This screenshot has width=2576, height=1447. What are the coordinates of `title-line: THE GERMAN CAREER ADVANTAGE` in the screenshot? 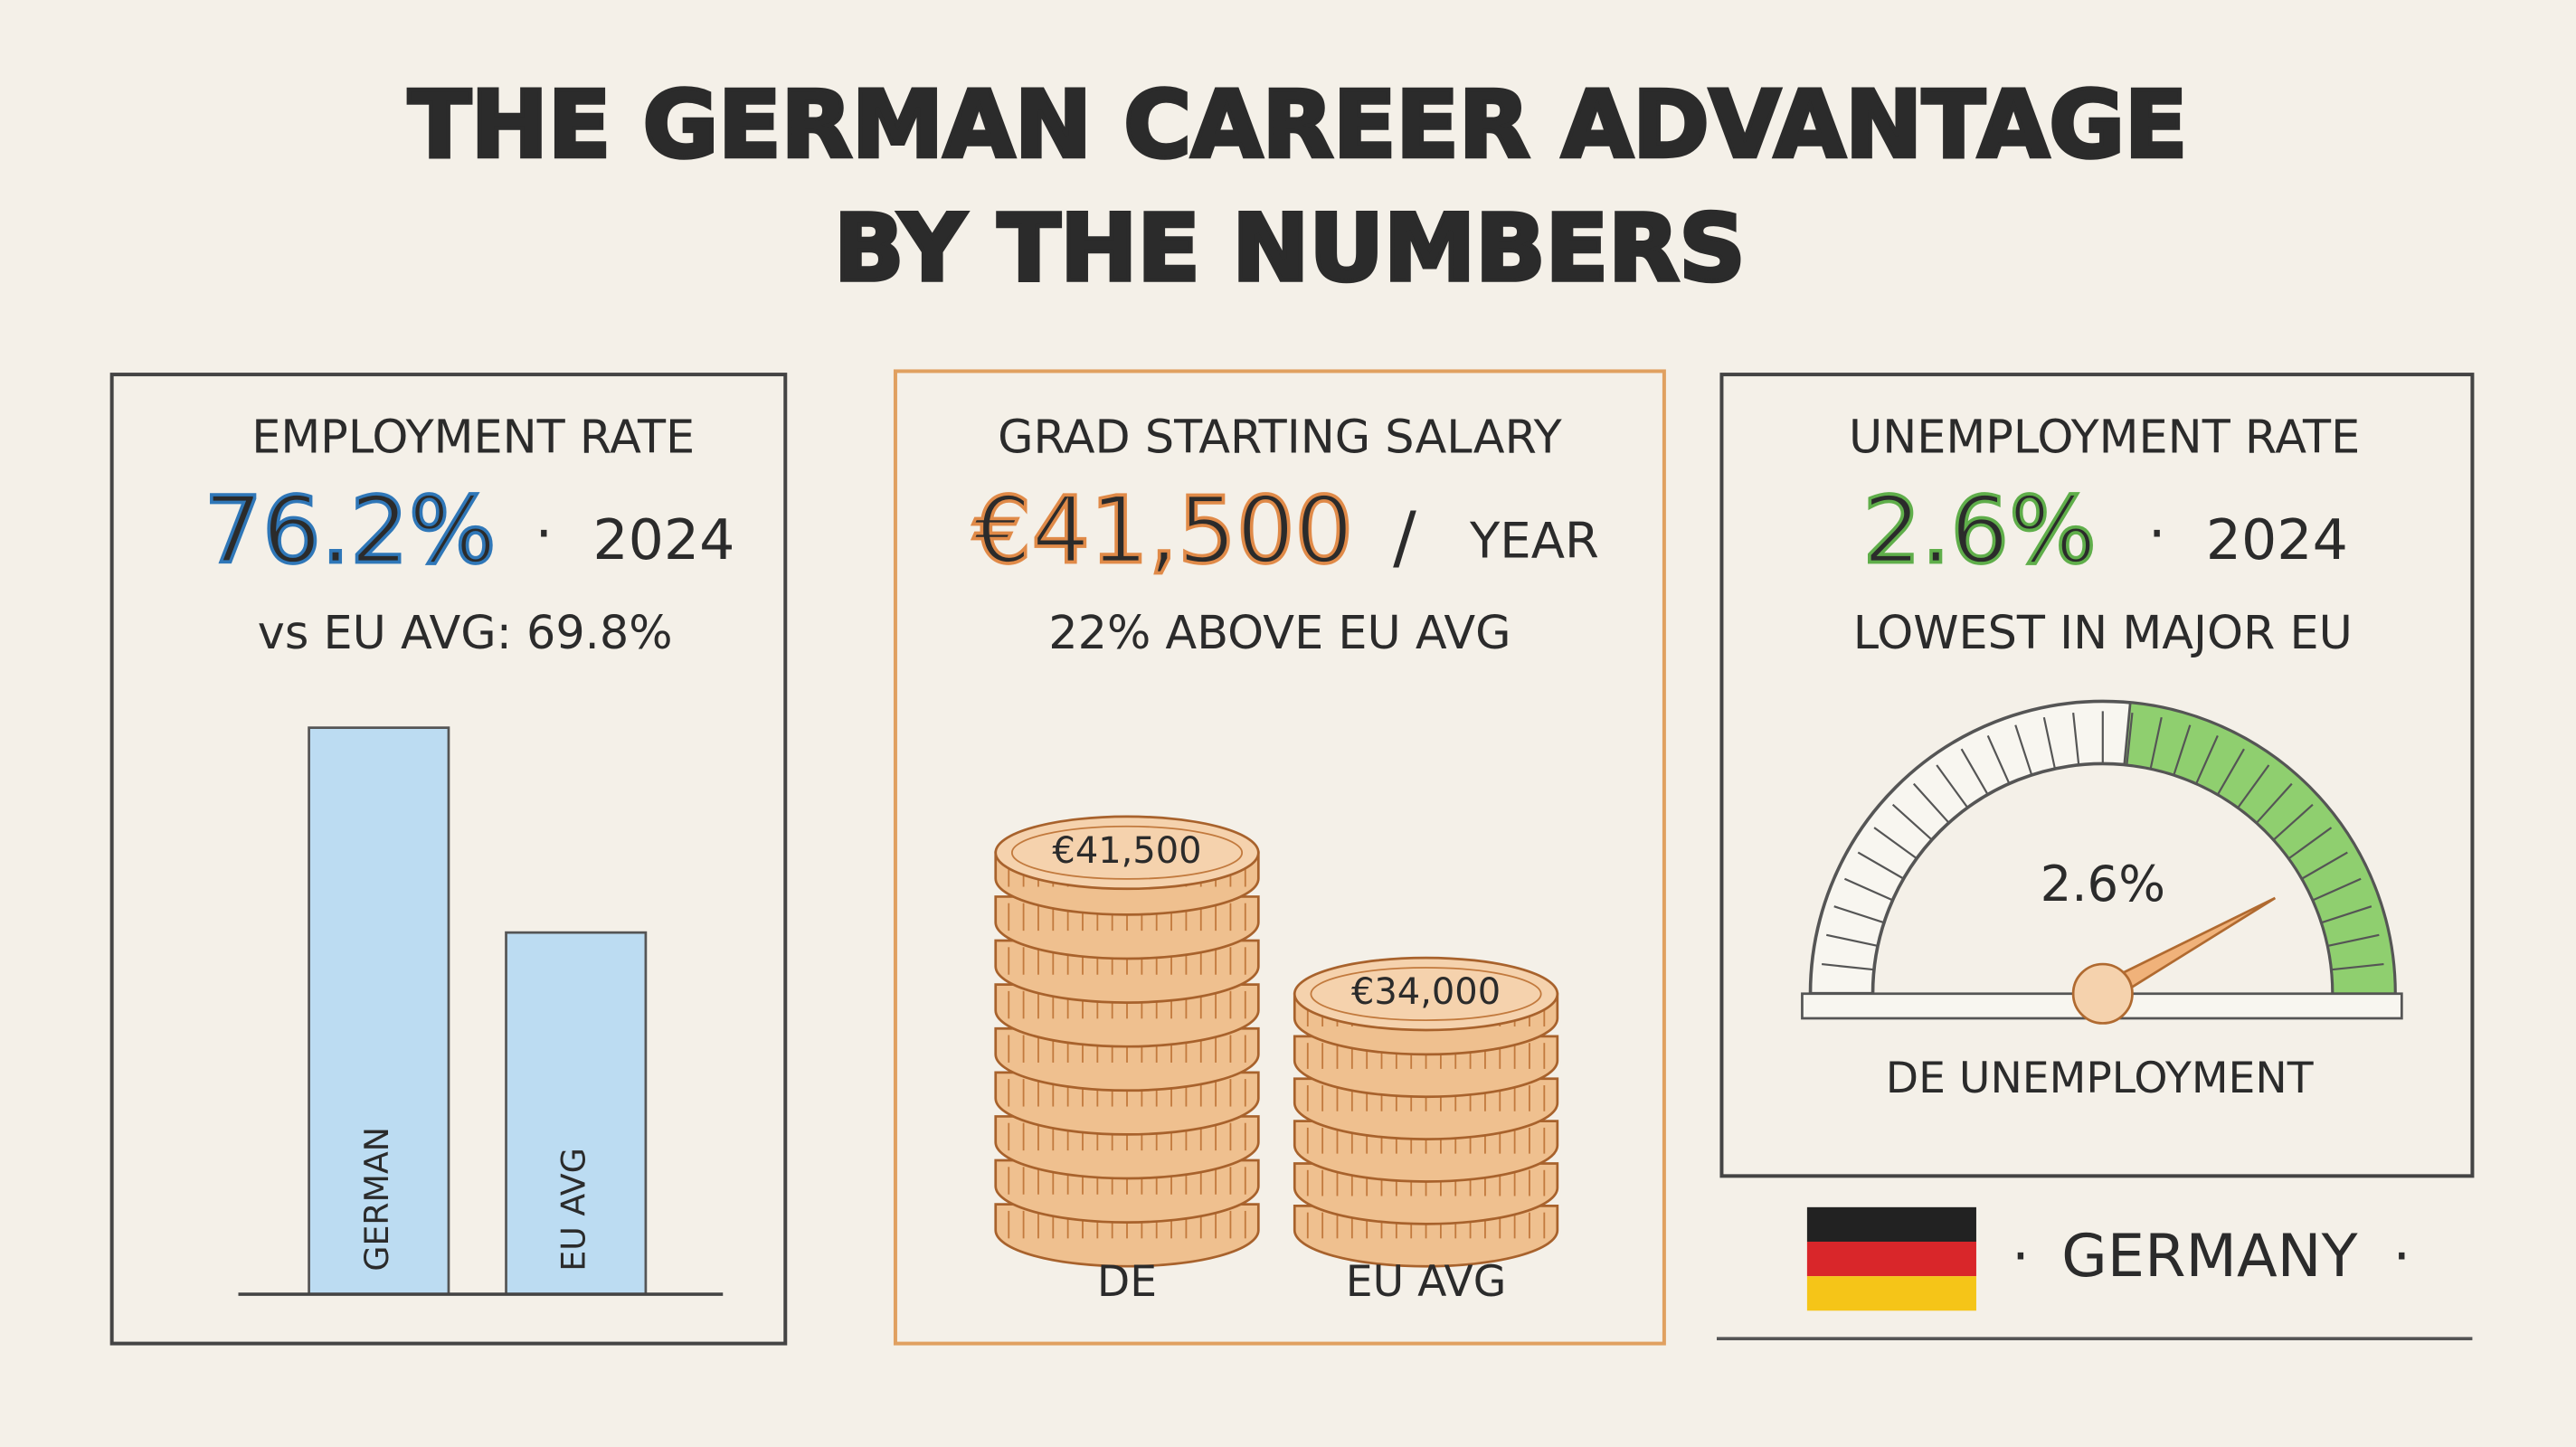 It's located at (1297, 124).